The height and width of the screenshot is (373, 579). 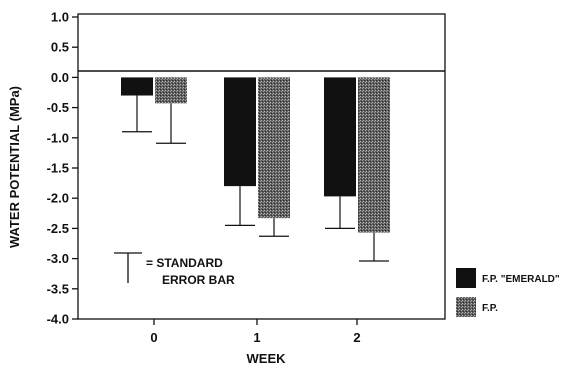 What do you see at coordinates (58, 168) in the screenshot?
I see `y-tick-label: -1.5` at bounding box center [58, 168].